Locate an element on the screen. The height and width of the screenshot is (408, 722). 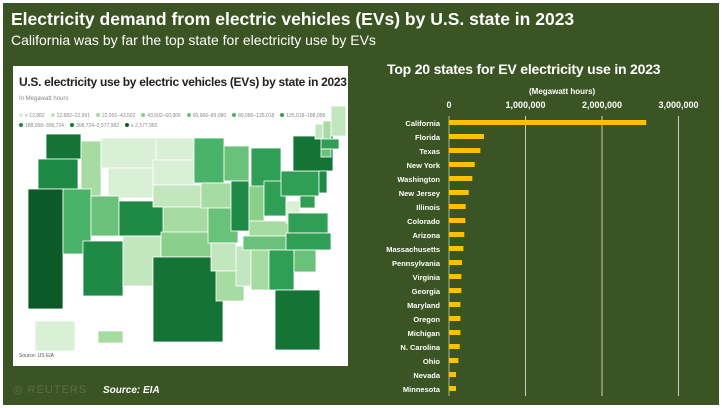
category-label: Georgia is located at coordinates (426, 291).